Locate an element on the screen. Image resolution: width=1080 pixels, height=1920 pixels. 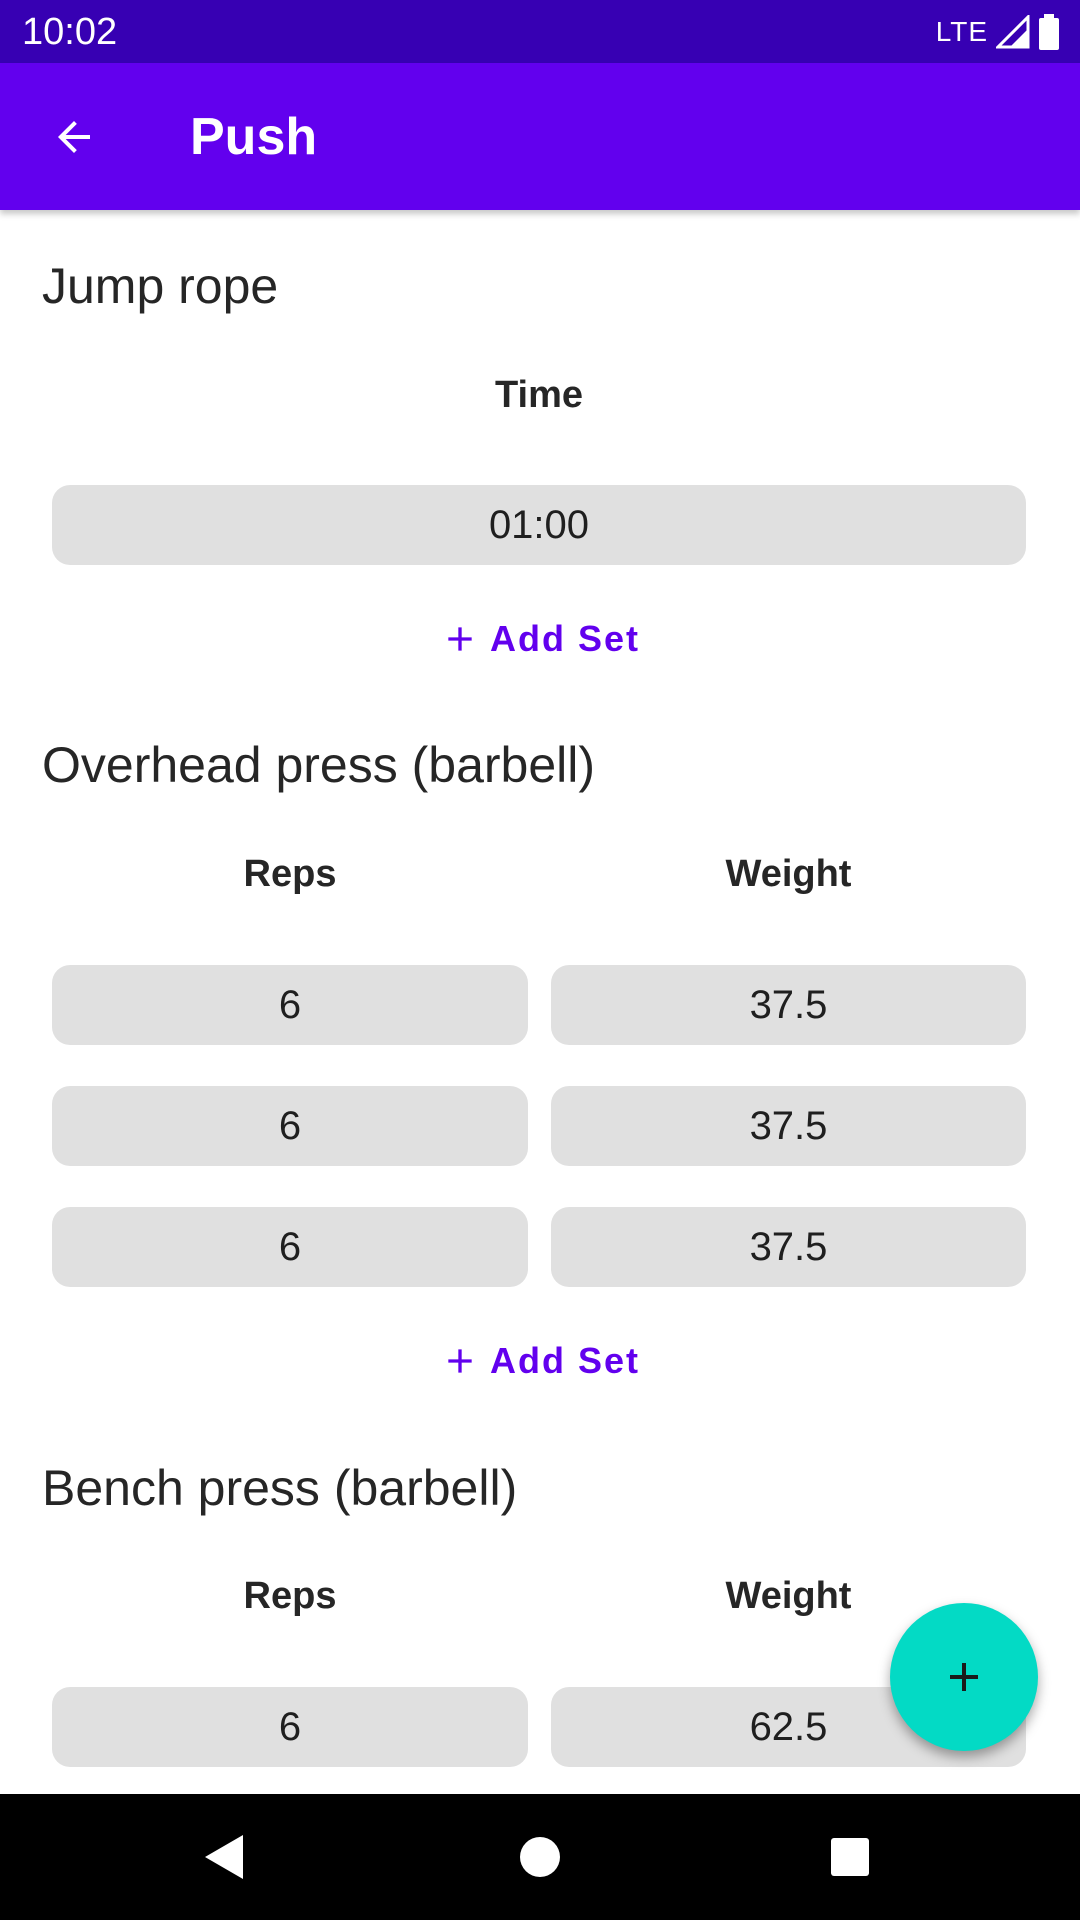
home-circle-icon is located at coordinates (540, 1857).